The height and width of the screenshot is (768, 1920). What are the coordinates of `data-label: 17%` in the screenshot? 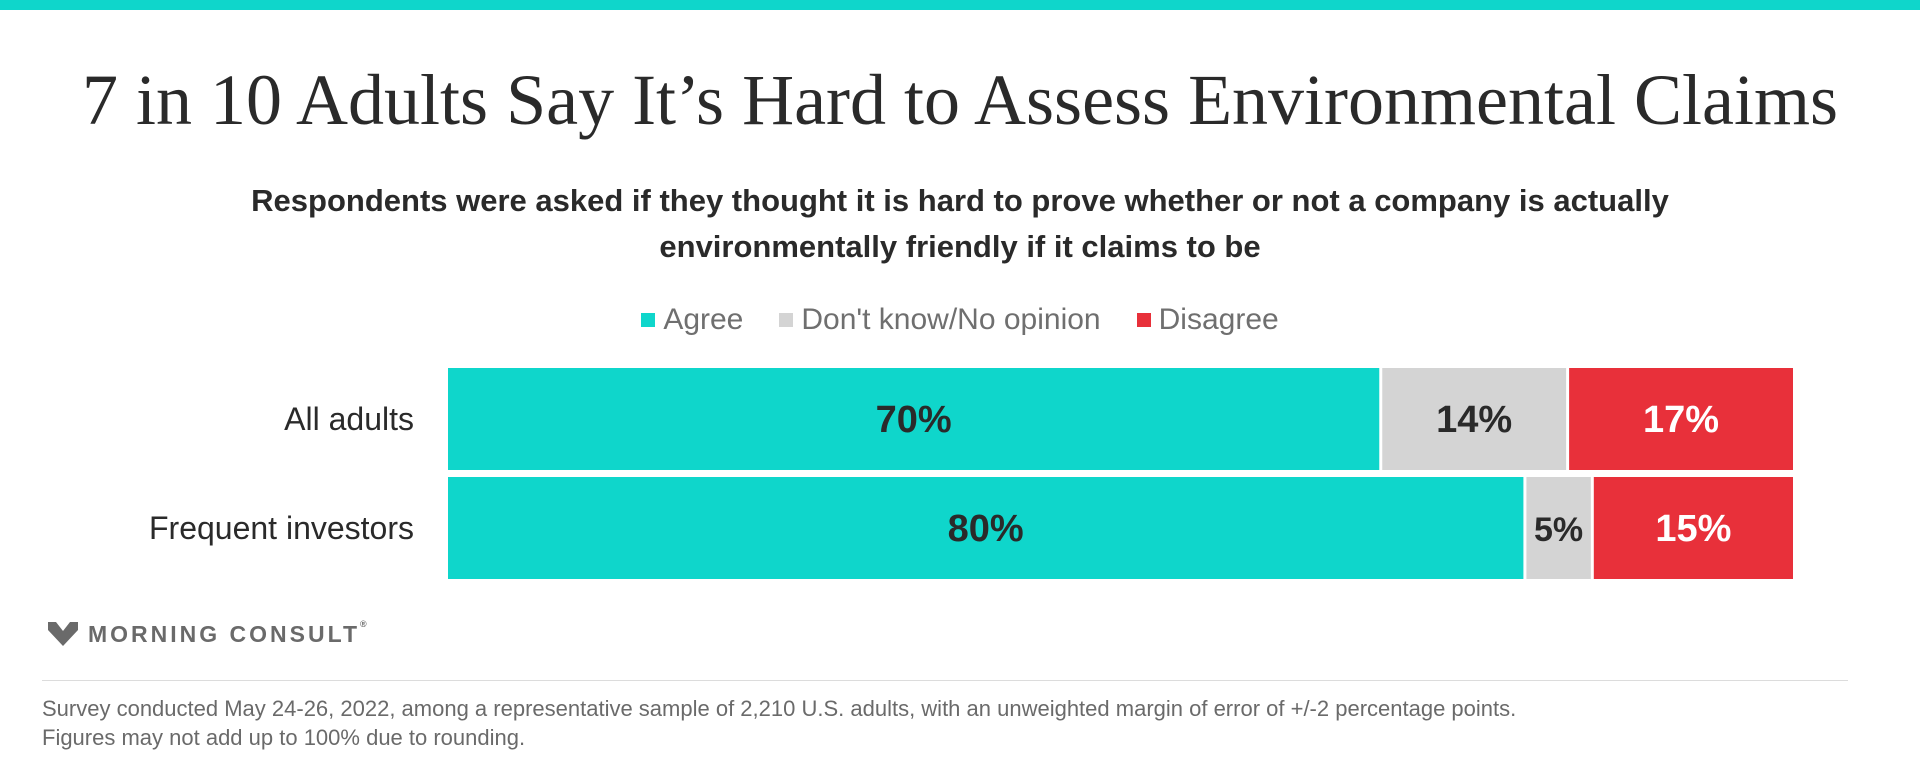 It's located at (1681, 420).